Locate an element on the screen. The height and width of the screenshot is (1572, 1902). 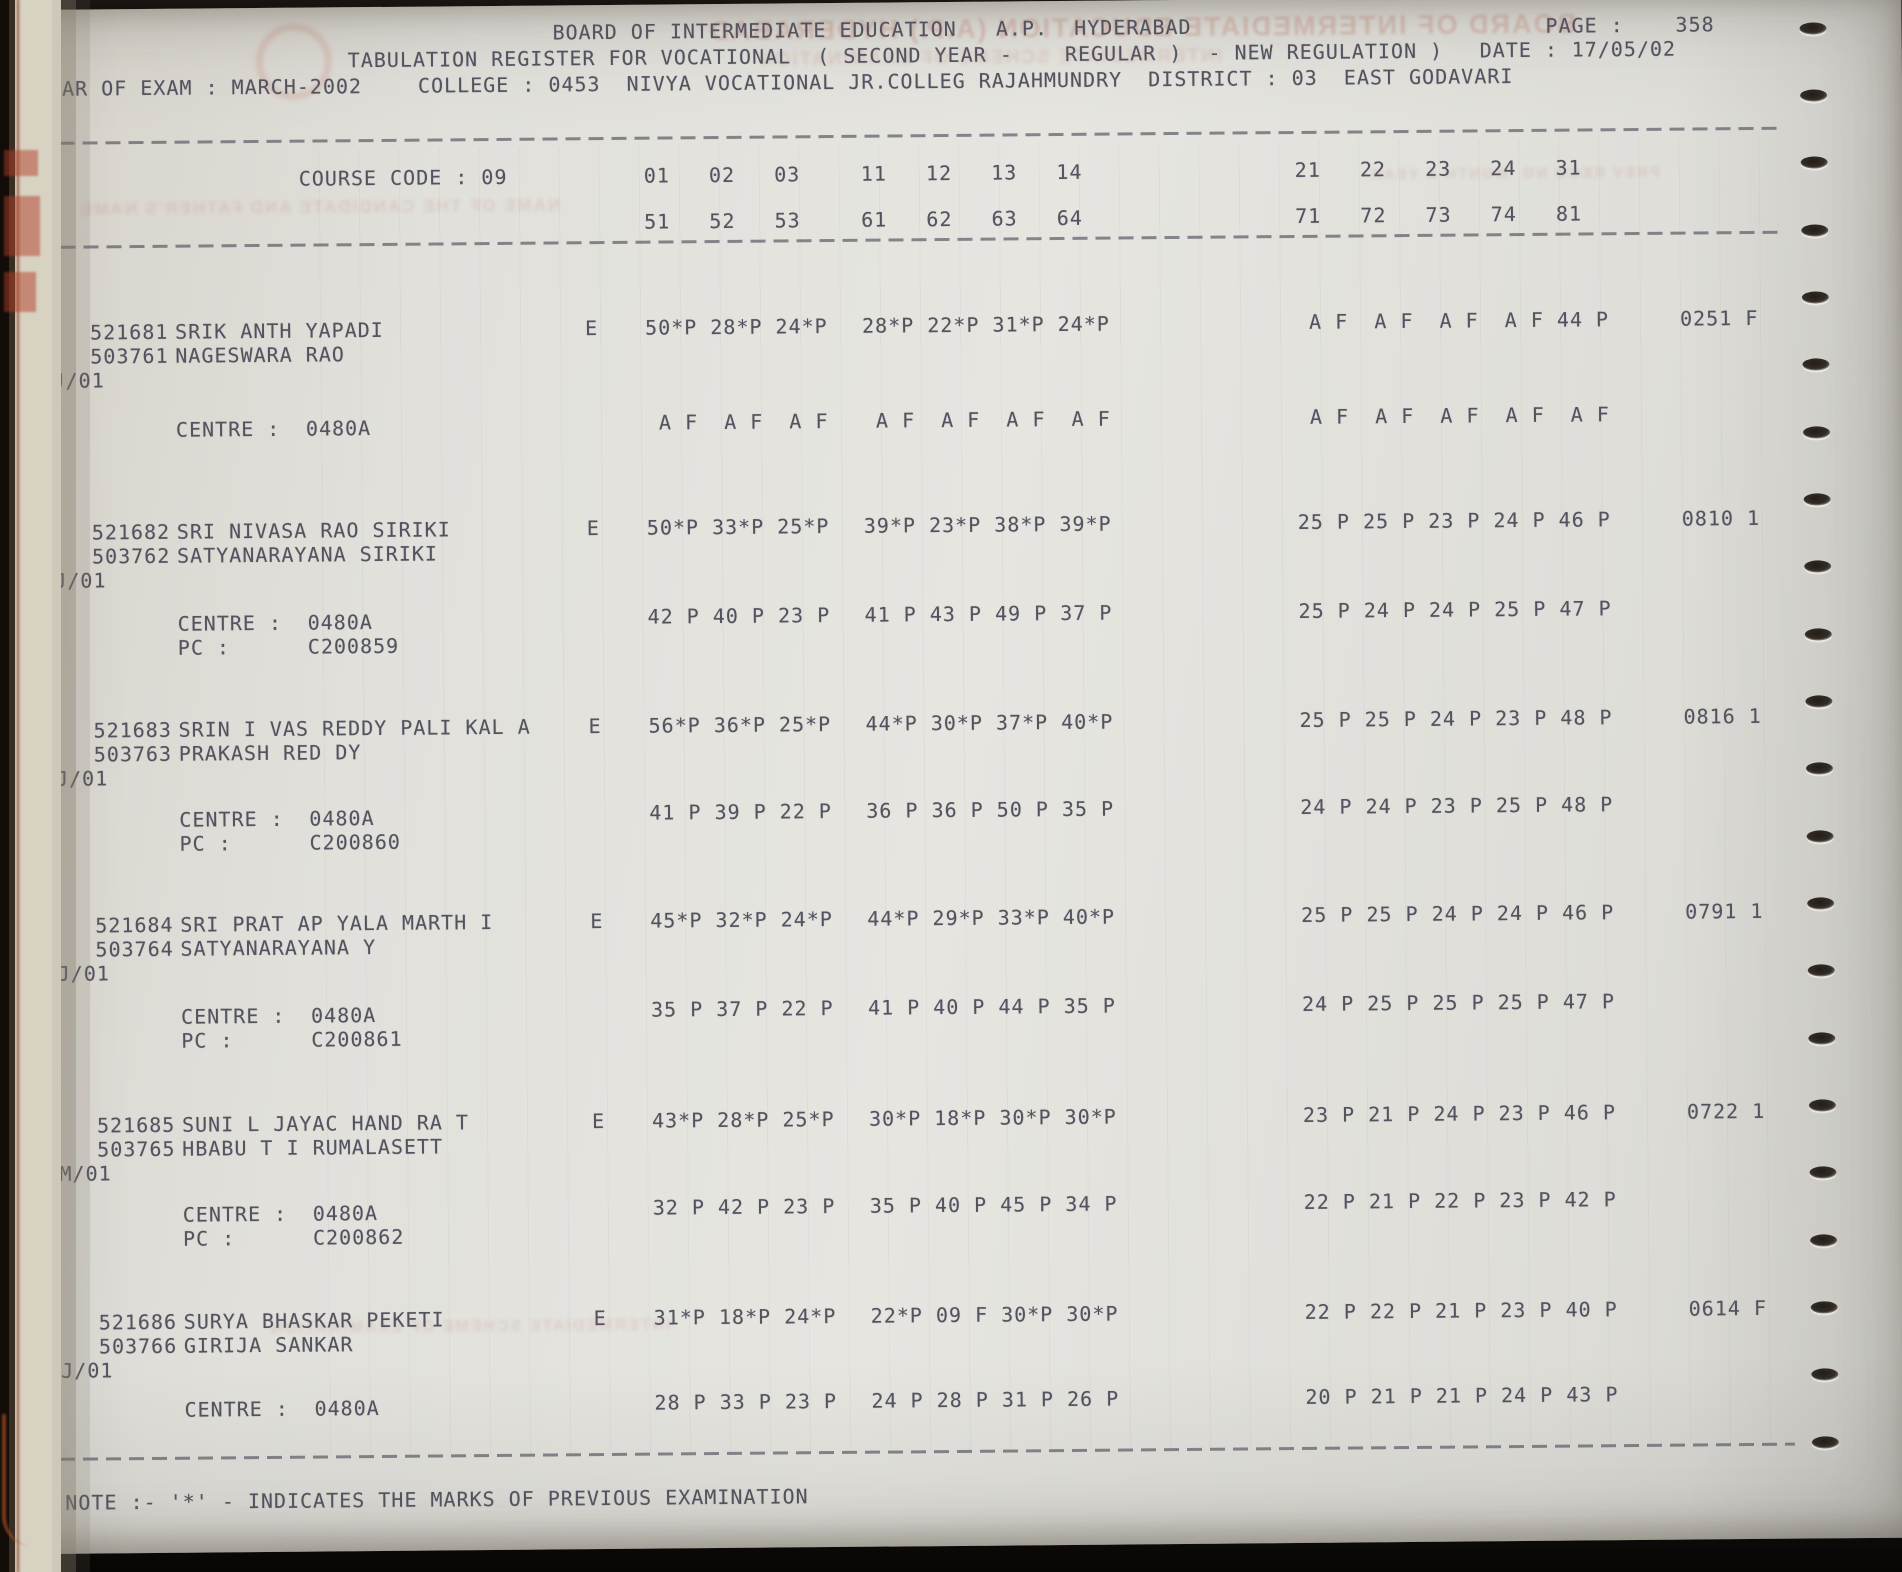
marks2-g2: 41 P 43 P 49 P 37 P is located at coordinates (988, 613).